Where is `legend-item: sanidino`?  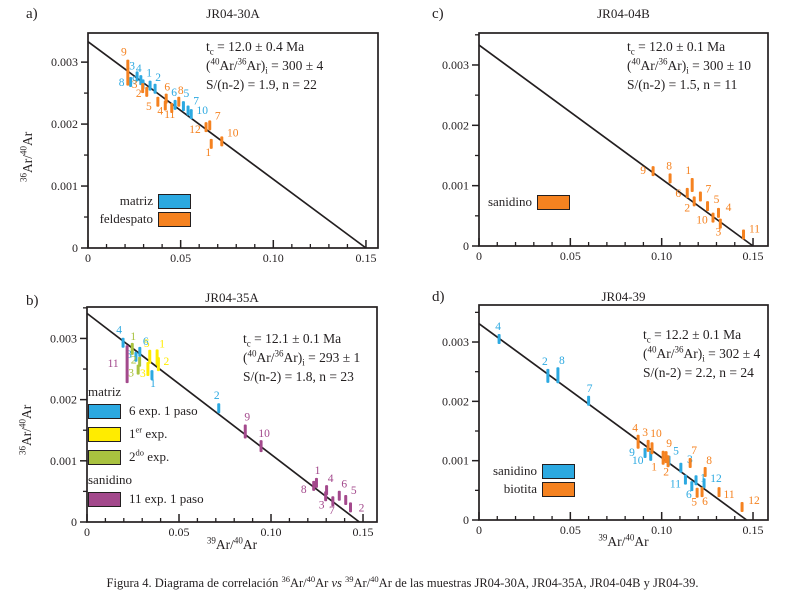 legend-item: sanidino is located at coordinates (516, 202).